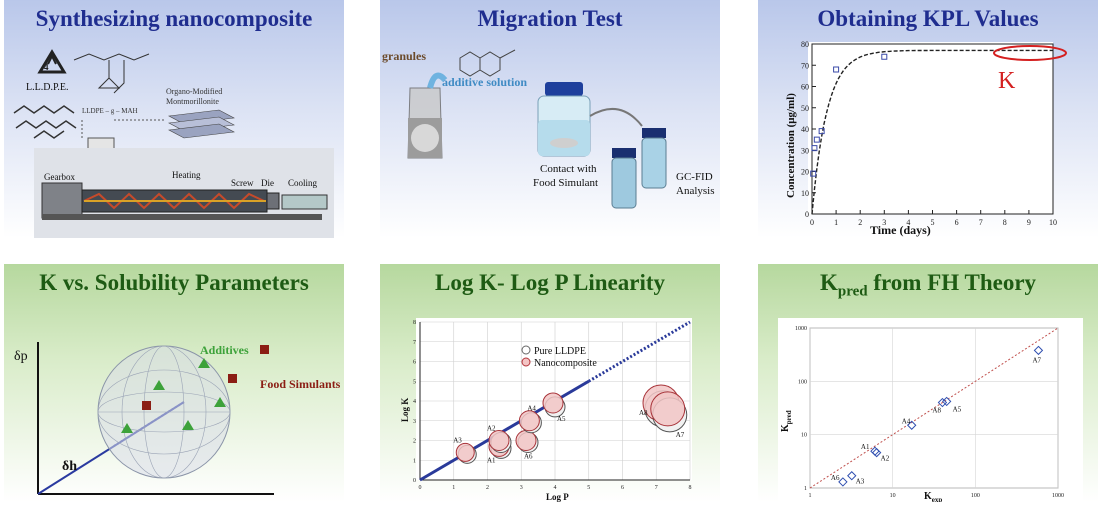  I want to click on panel-solubility: K vs. Solubility Parameters δp δh δd, so click(174, 383).